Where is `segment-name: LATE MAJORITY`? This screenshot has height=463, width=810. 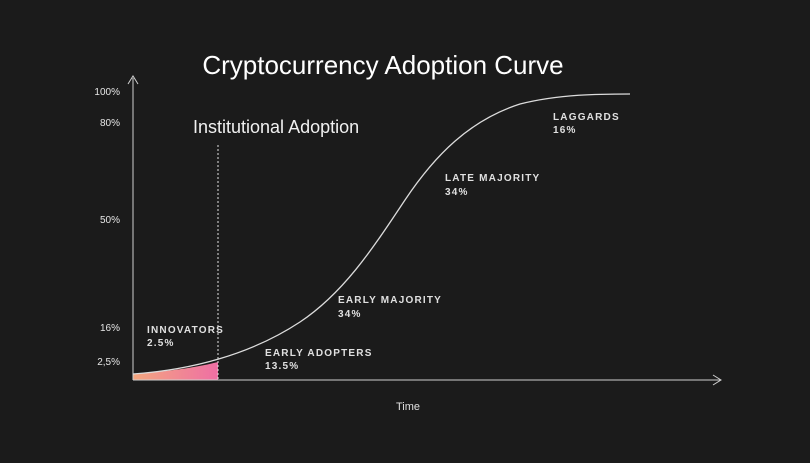
segment-name: LATE MAJORITY is located at coordinates (492, 178).